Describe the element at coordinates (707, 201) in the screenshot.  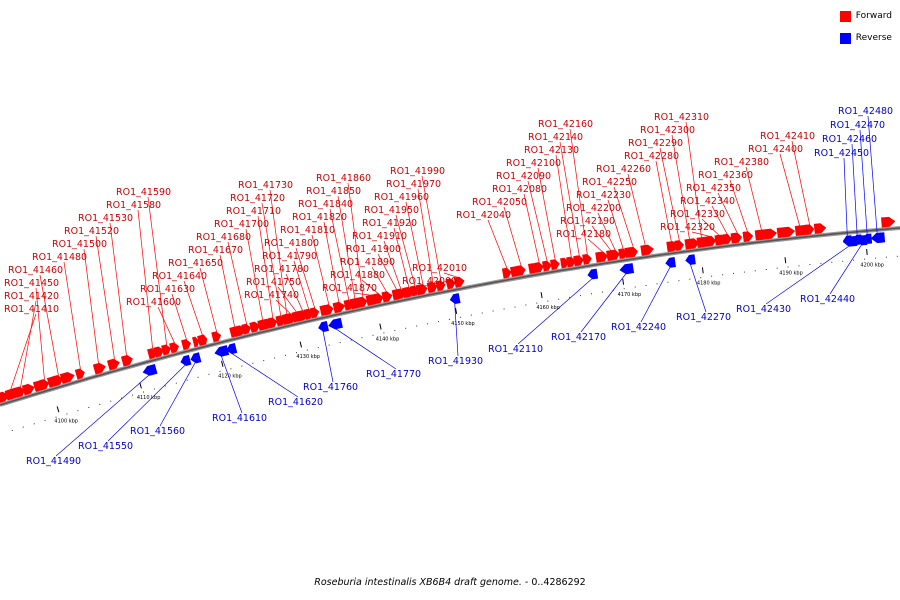
I see `forward-gene-label: RO1_42340` at that location.